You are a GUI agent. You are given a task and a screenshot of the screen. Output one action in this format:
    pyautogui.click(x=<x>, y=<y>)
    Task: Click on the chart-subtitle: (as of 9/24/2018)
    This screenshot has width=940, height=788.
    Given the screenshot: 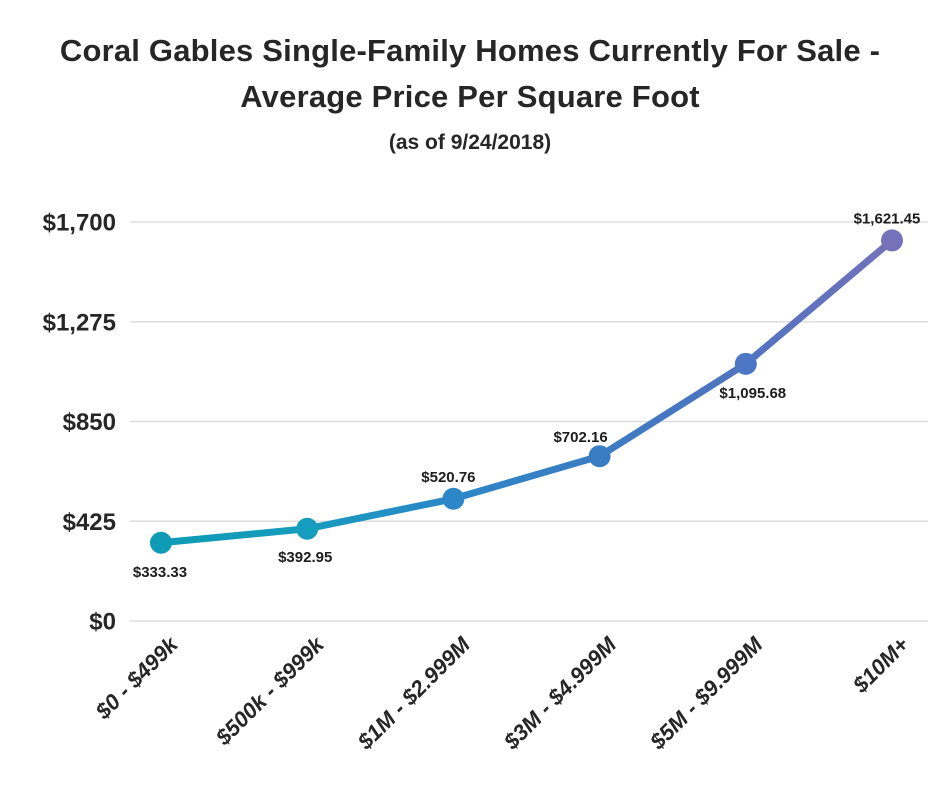 What is the action you would take?
    pyautogui.click(x=470, y=142)
    